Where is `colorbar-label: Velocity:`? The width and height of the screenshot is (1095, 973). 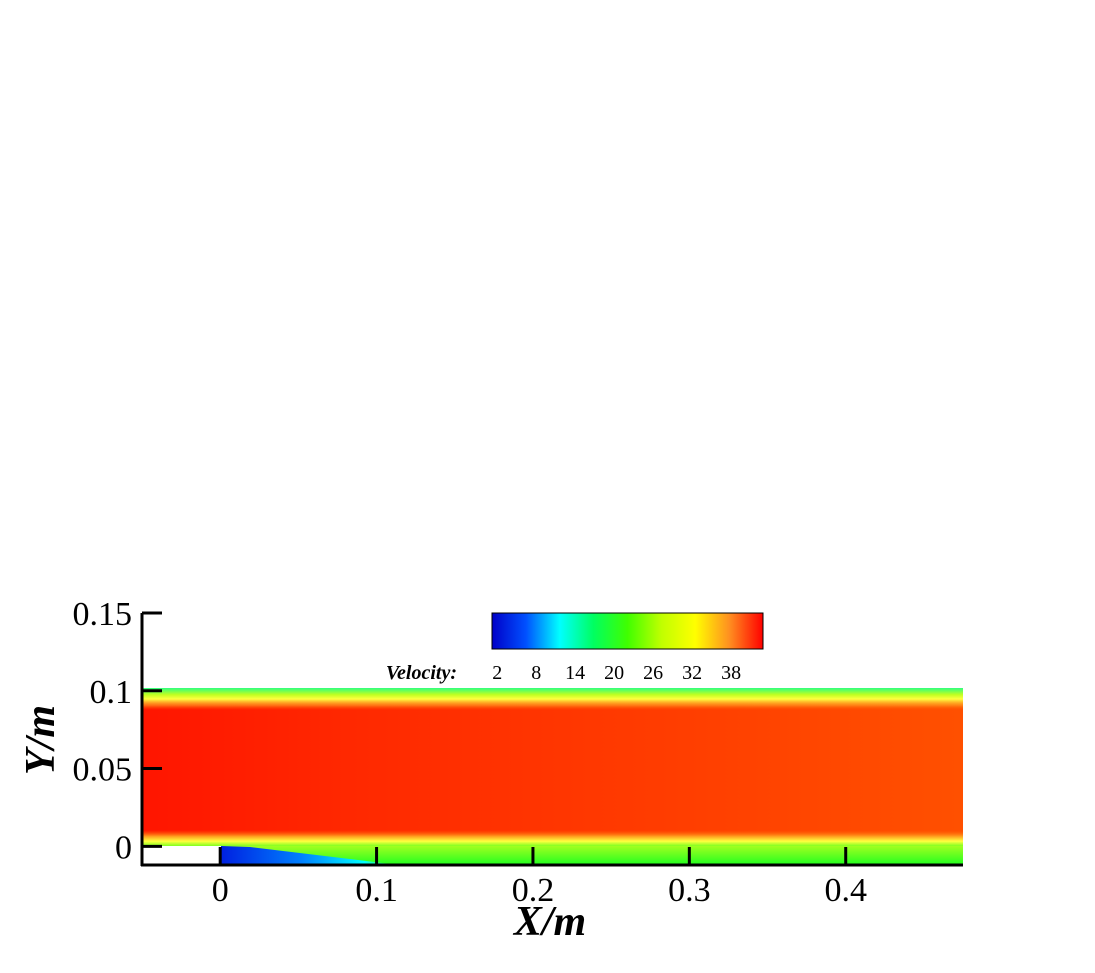
colorbar-label: Velocity: is located at coordinates (421, 673).